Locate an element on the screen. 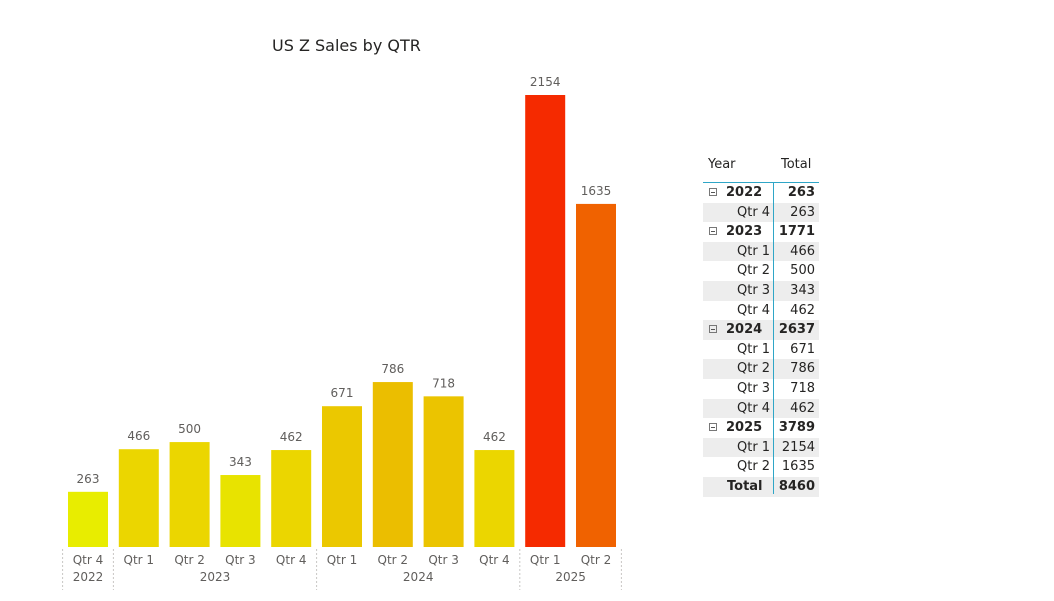  matrix-row-value: 8460 is located at coordinates (796, 486).